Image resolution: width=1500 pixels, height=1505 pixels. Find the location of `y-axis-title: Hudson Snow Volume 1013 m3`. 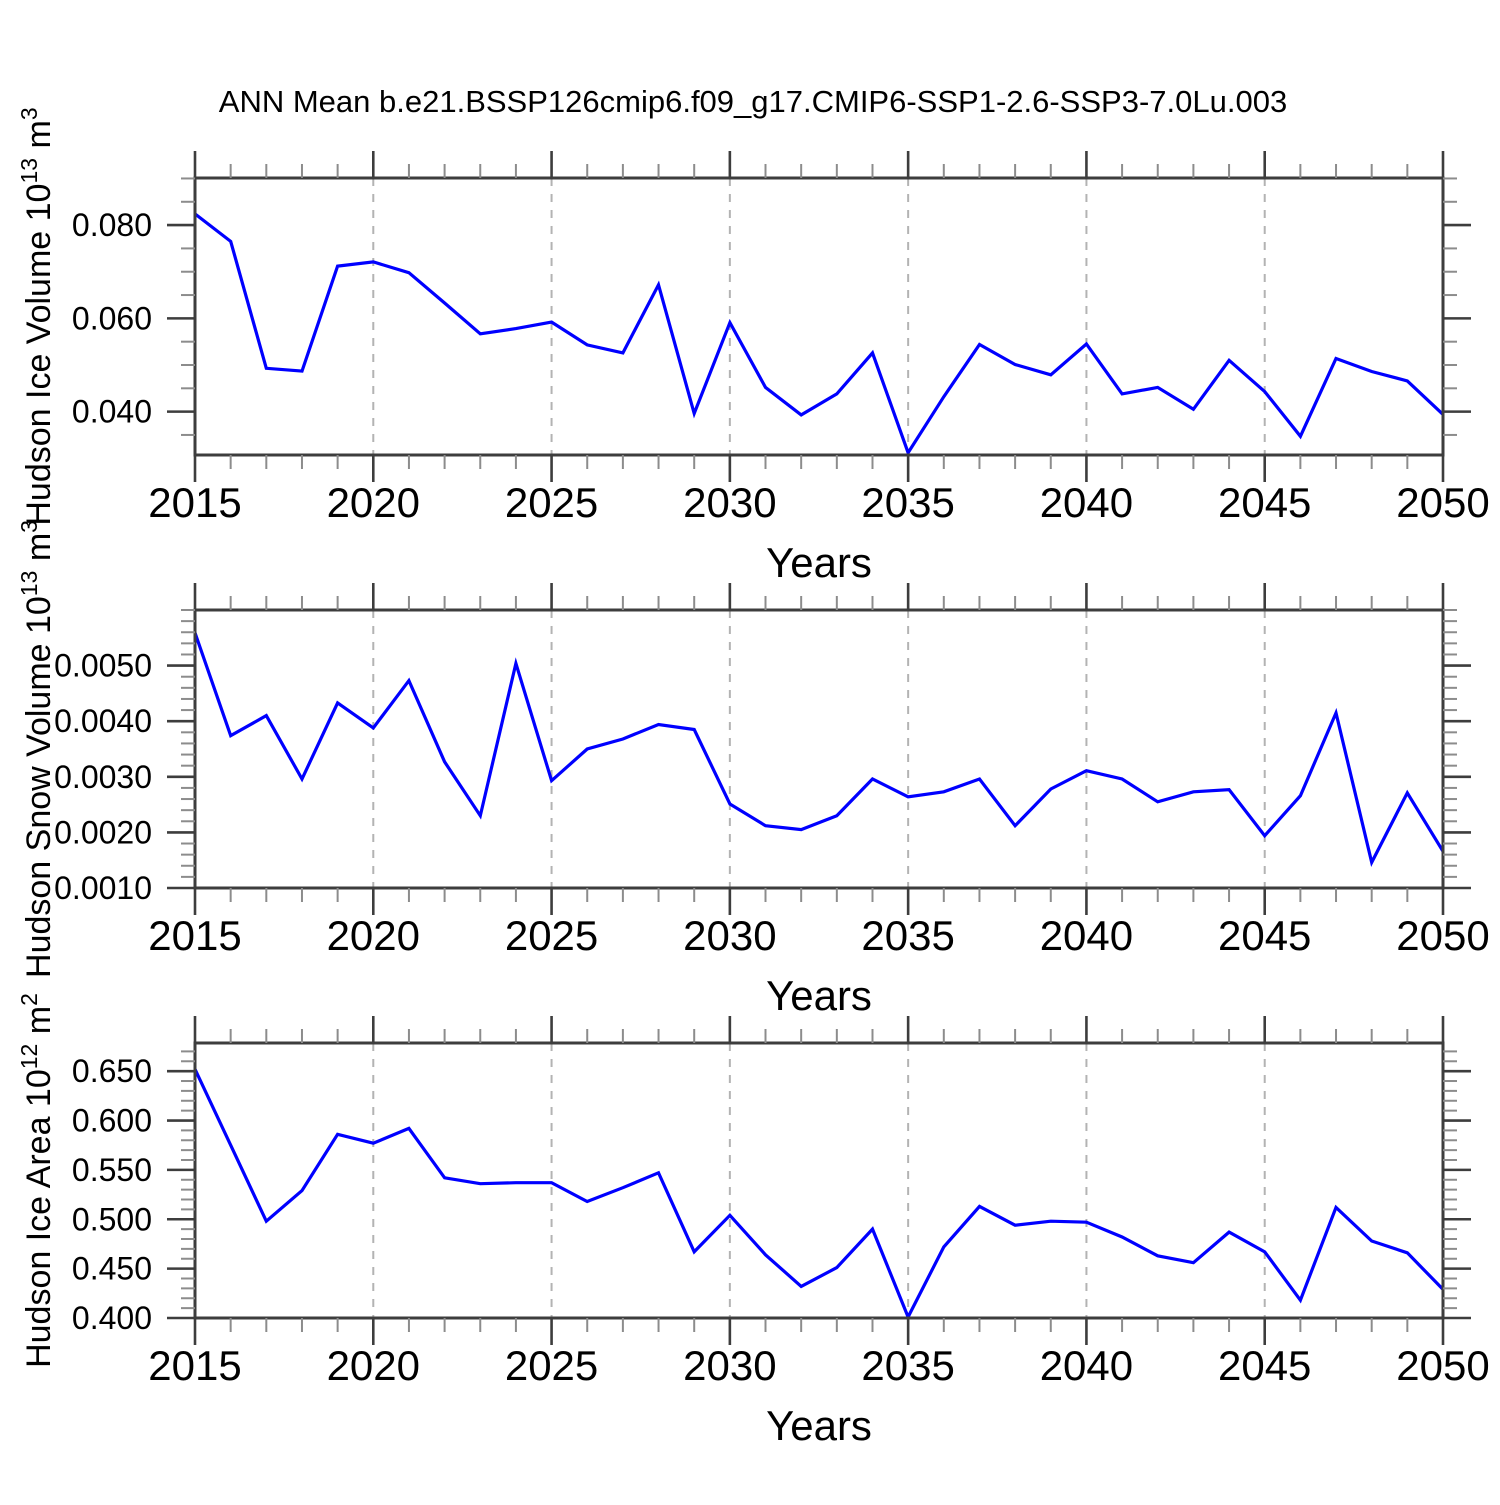

y-axis-title: Hudson Snow Volume 1013 m3 is located at coordinates (37, 749).